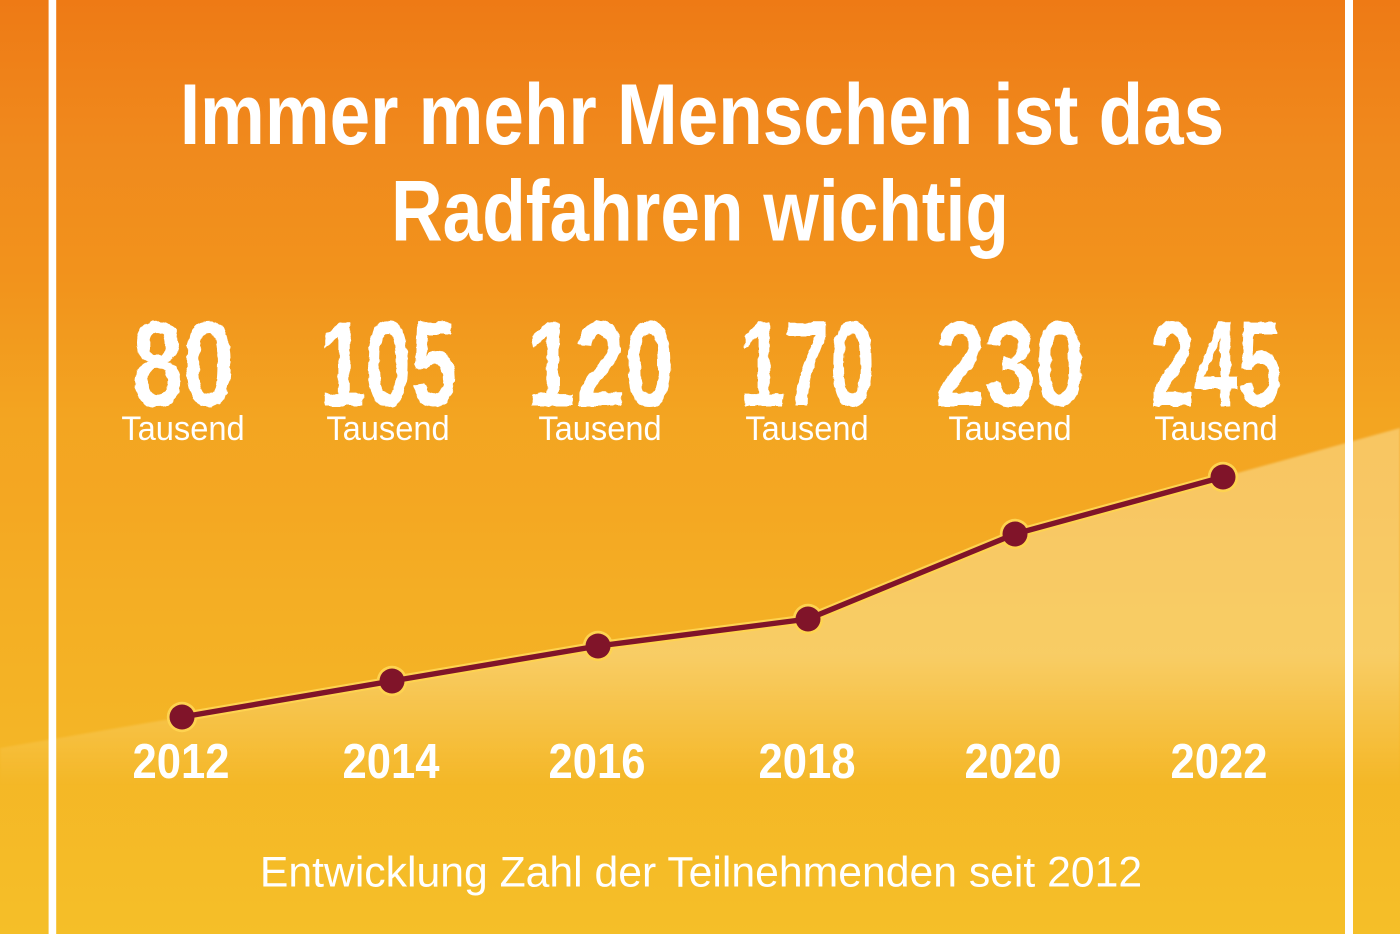  Describe the element at coordinates (180, 761) in the screenshot. I see `svg-text: 2012` at that location.